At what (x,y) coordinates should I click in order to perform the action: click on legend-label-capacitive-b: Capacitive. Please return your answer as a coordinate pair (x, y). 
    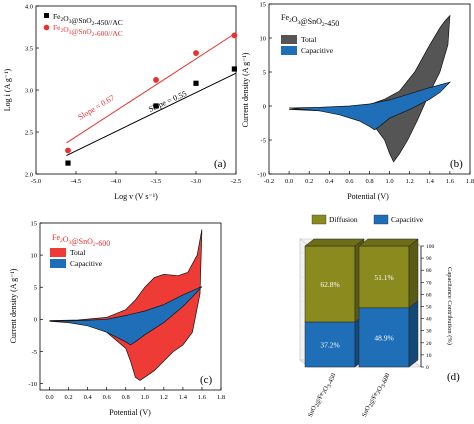
    Looking at the image, I should click on (317, 50).